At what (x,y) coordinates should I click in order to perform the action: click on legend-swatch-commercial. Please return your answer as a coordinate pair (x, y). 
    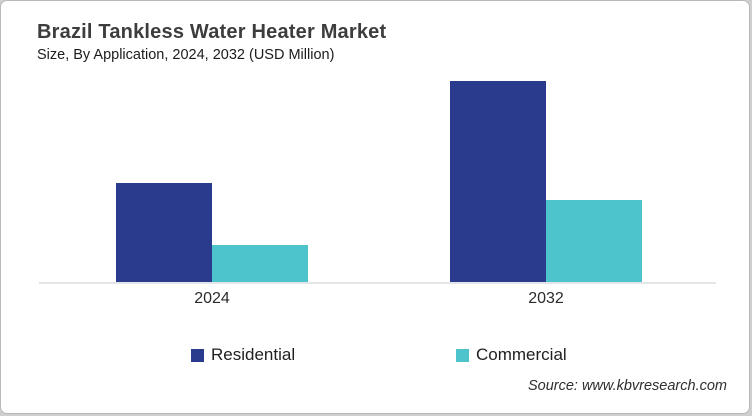
    Looking at the image, I should click on (462, 355).